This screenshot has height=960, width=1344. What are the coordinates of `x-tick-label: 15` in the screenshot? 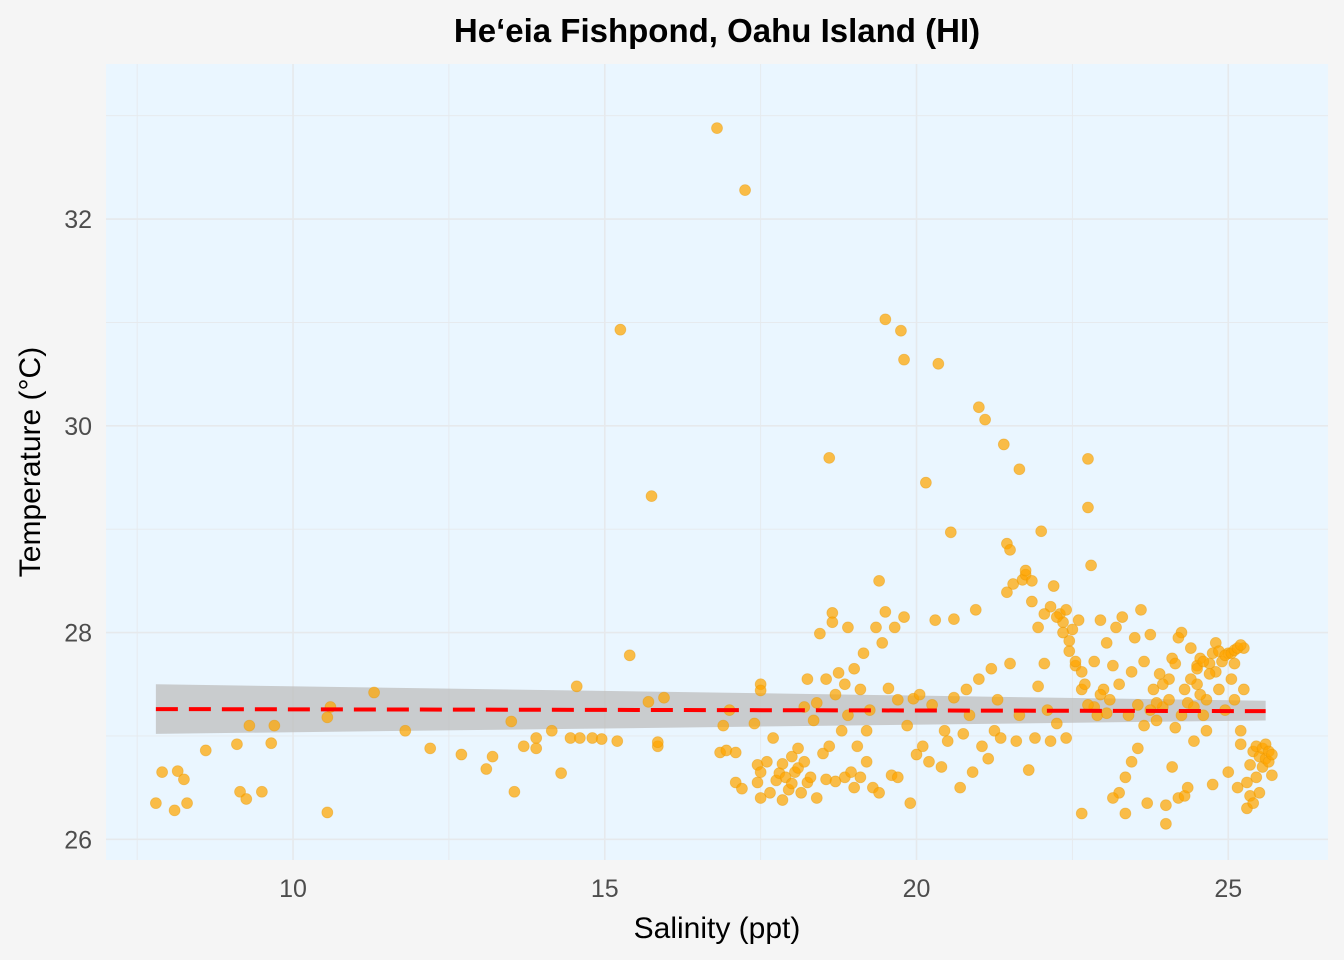 It's located at (605, 889).